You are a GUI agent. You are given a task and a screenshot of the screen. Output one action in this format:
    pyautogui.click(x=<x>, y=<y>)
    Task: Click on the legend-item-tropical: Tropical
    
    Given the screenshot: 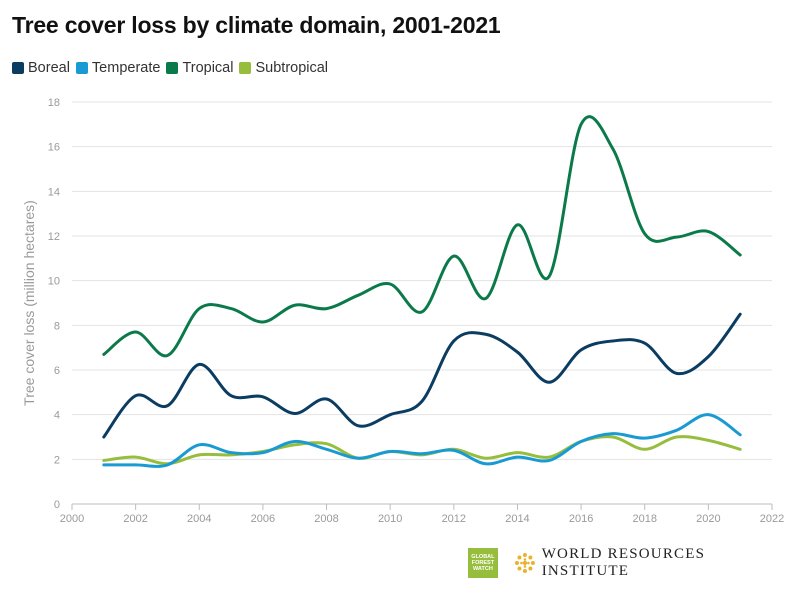 What is the action you would take?
    pyautogui.click(x=199, y=68)
    